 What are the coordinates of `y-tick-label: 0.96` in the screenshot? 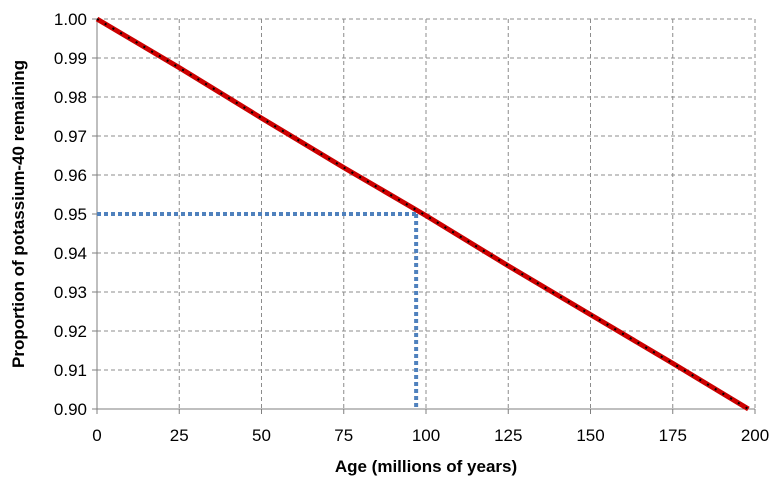 It's located at (70, 175).